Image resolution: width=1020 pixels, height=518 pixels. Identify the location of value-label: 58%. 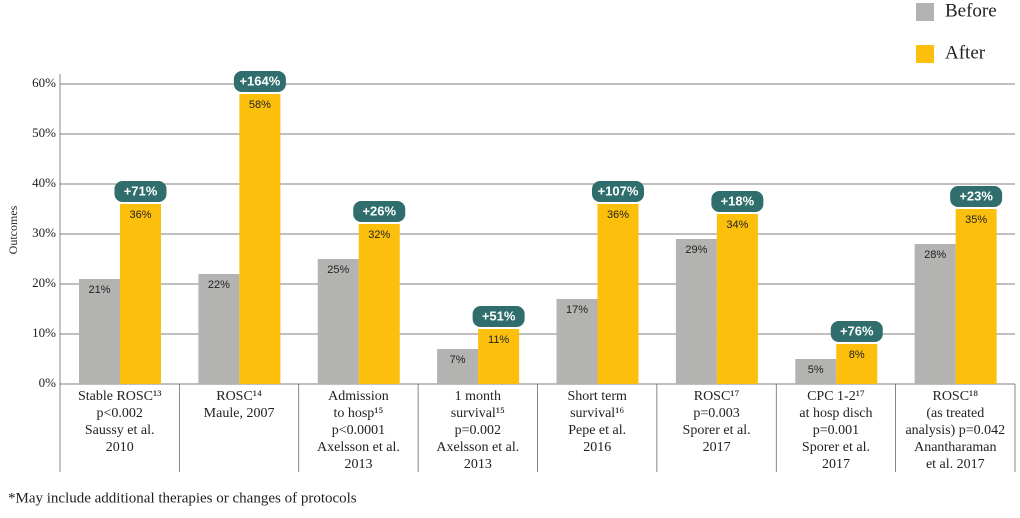
(260, 105).